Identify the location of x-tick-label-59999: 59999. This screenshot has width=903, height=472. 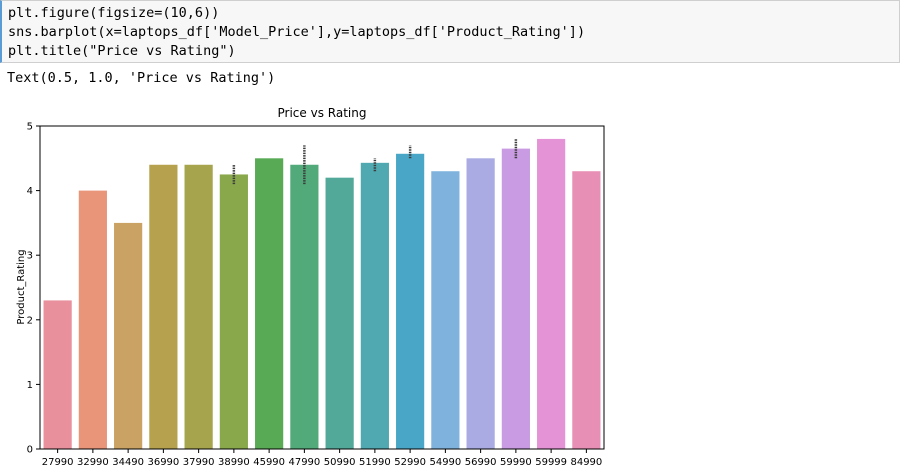
(551, 462).